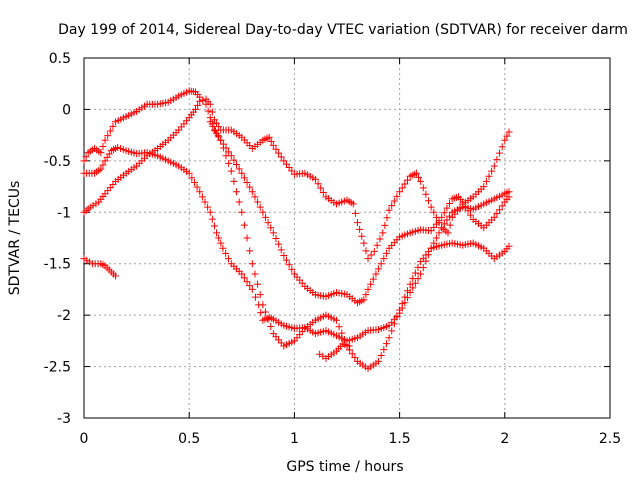  What do you see at coordinates (84, 439) in the screenshot?
I see `x-tick-label: 0` at bounding box center [84, 439].